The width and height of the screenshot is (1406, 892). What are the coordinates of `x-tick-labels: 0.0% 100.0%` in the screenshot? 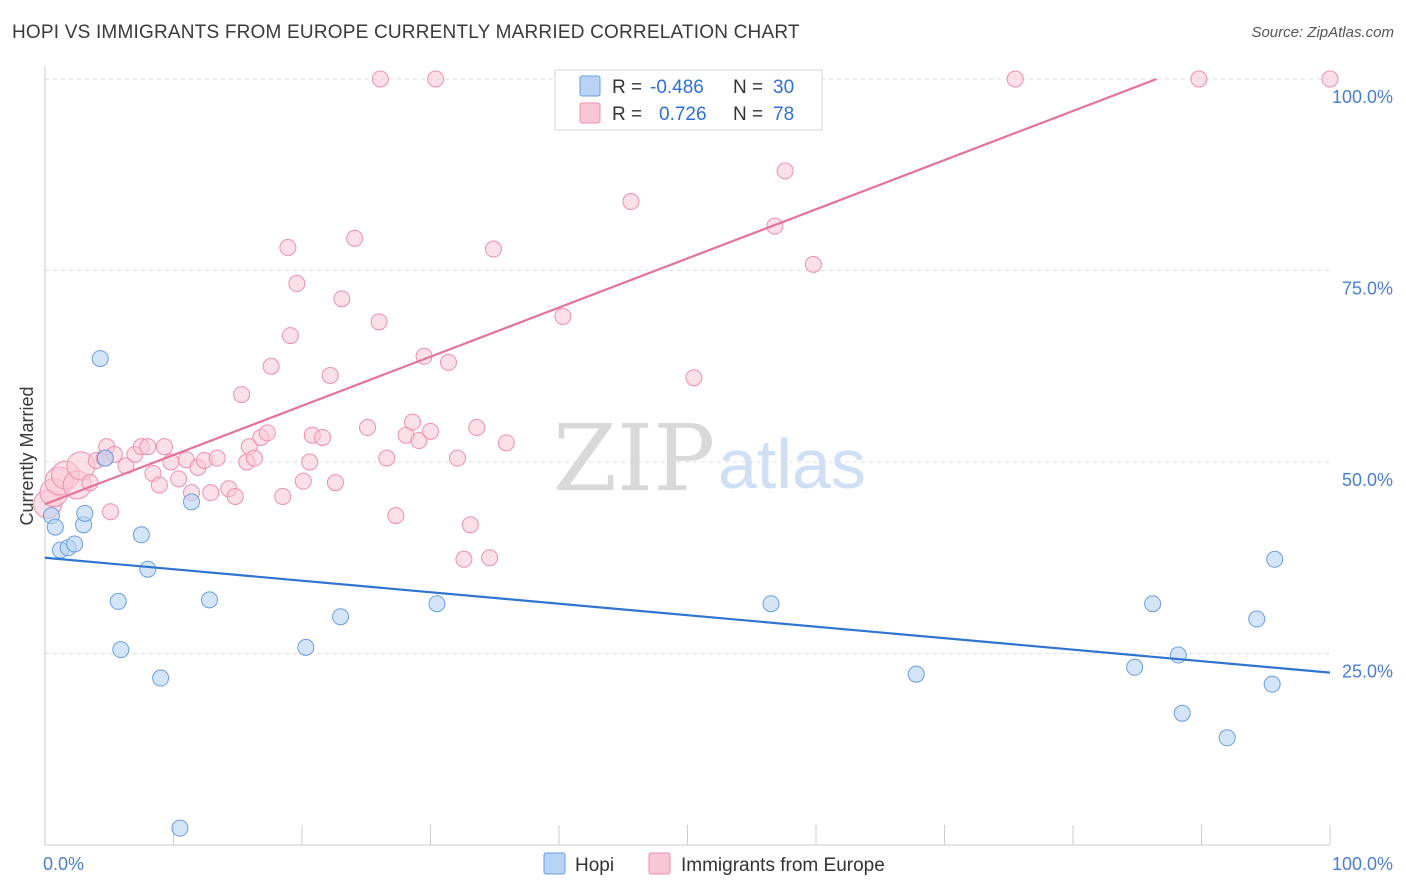 It's located at (718, 864).